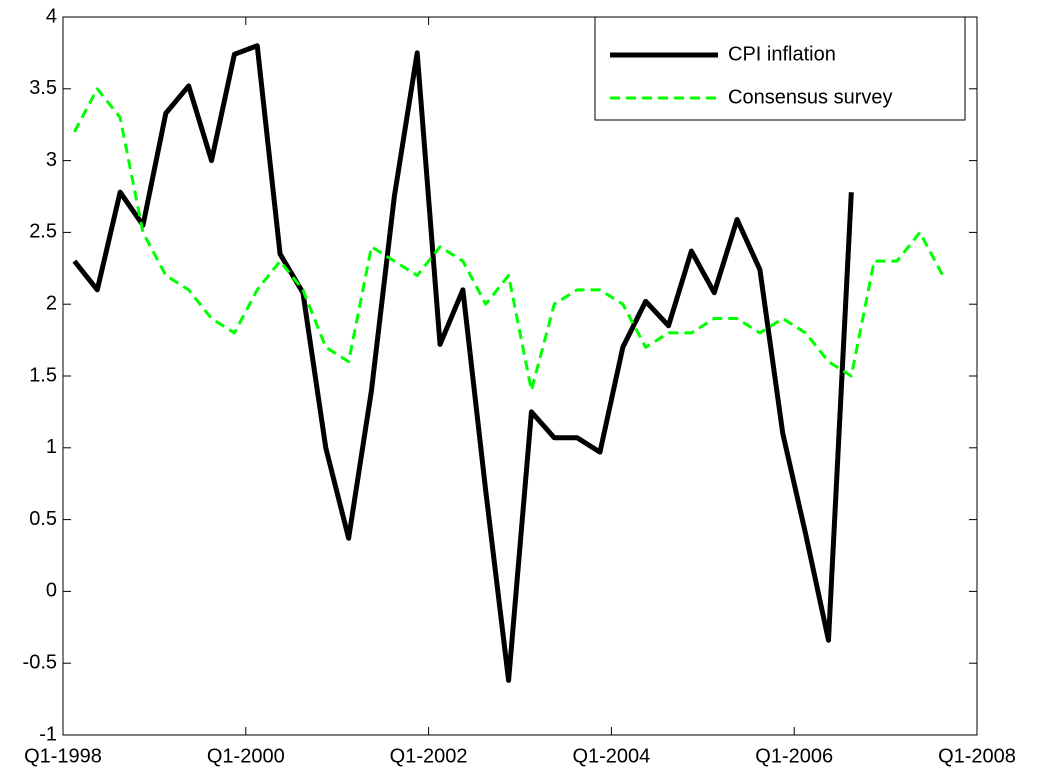 The width and height of the screenshot is (1038, 776). What do you see at coordinates (43, 88) in the screenshot?
I see `y-tick-label: 3.5` at bounding box center [43, 88].